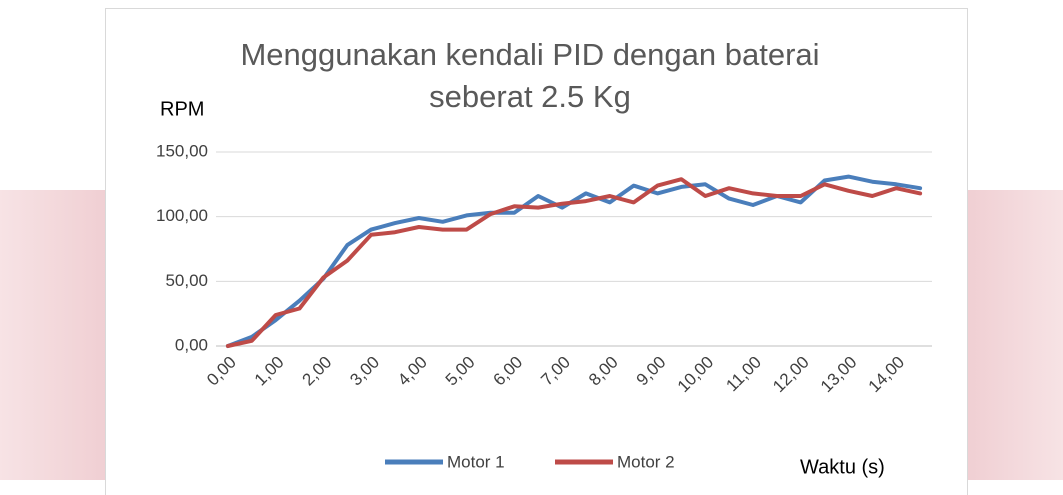 The width and height of the screenshot is (1063, 495). What do you see at coordinates (646, 461) in the screenshot?
I see `legend-label: Motor 2` at bounding box center [646, 461].